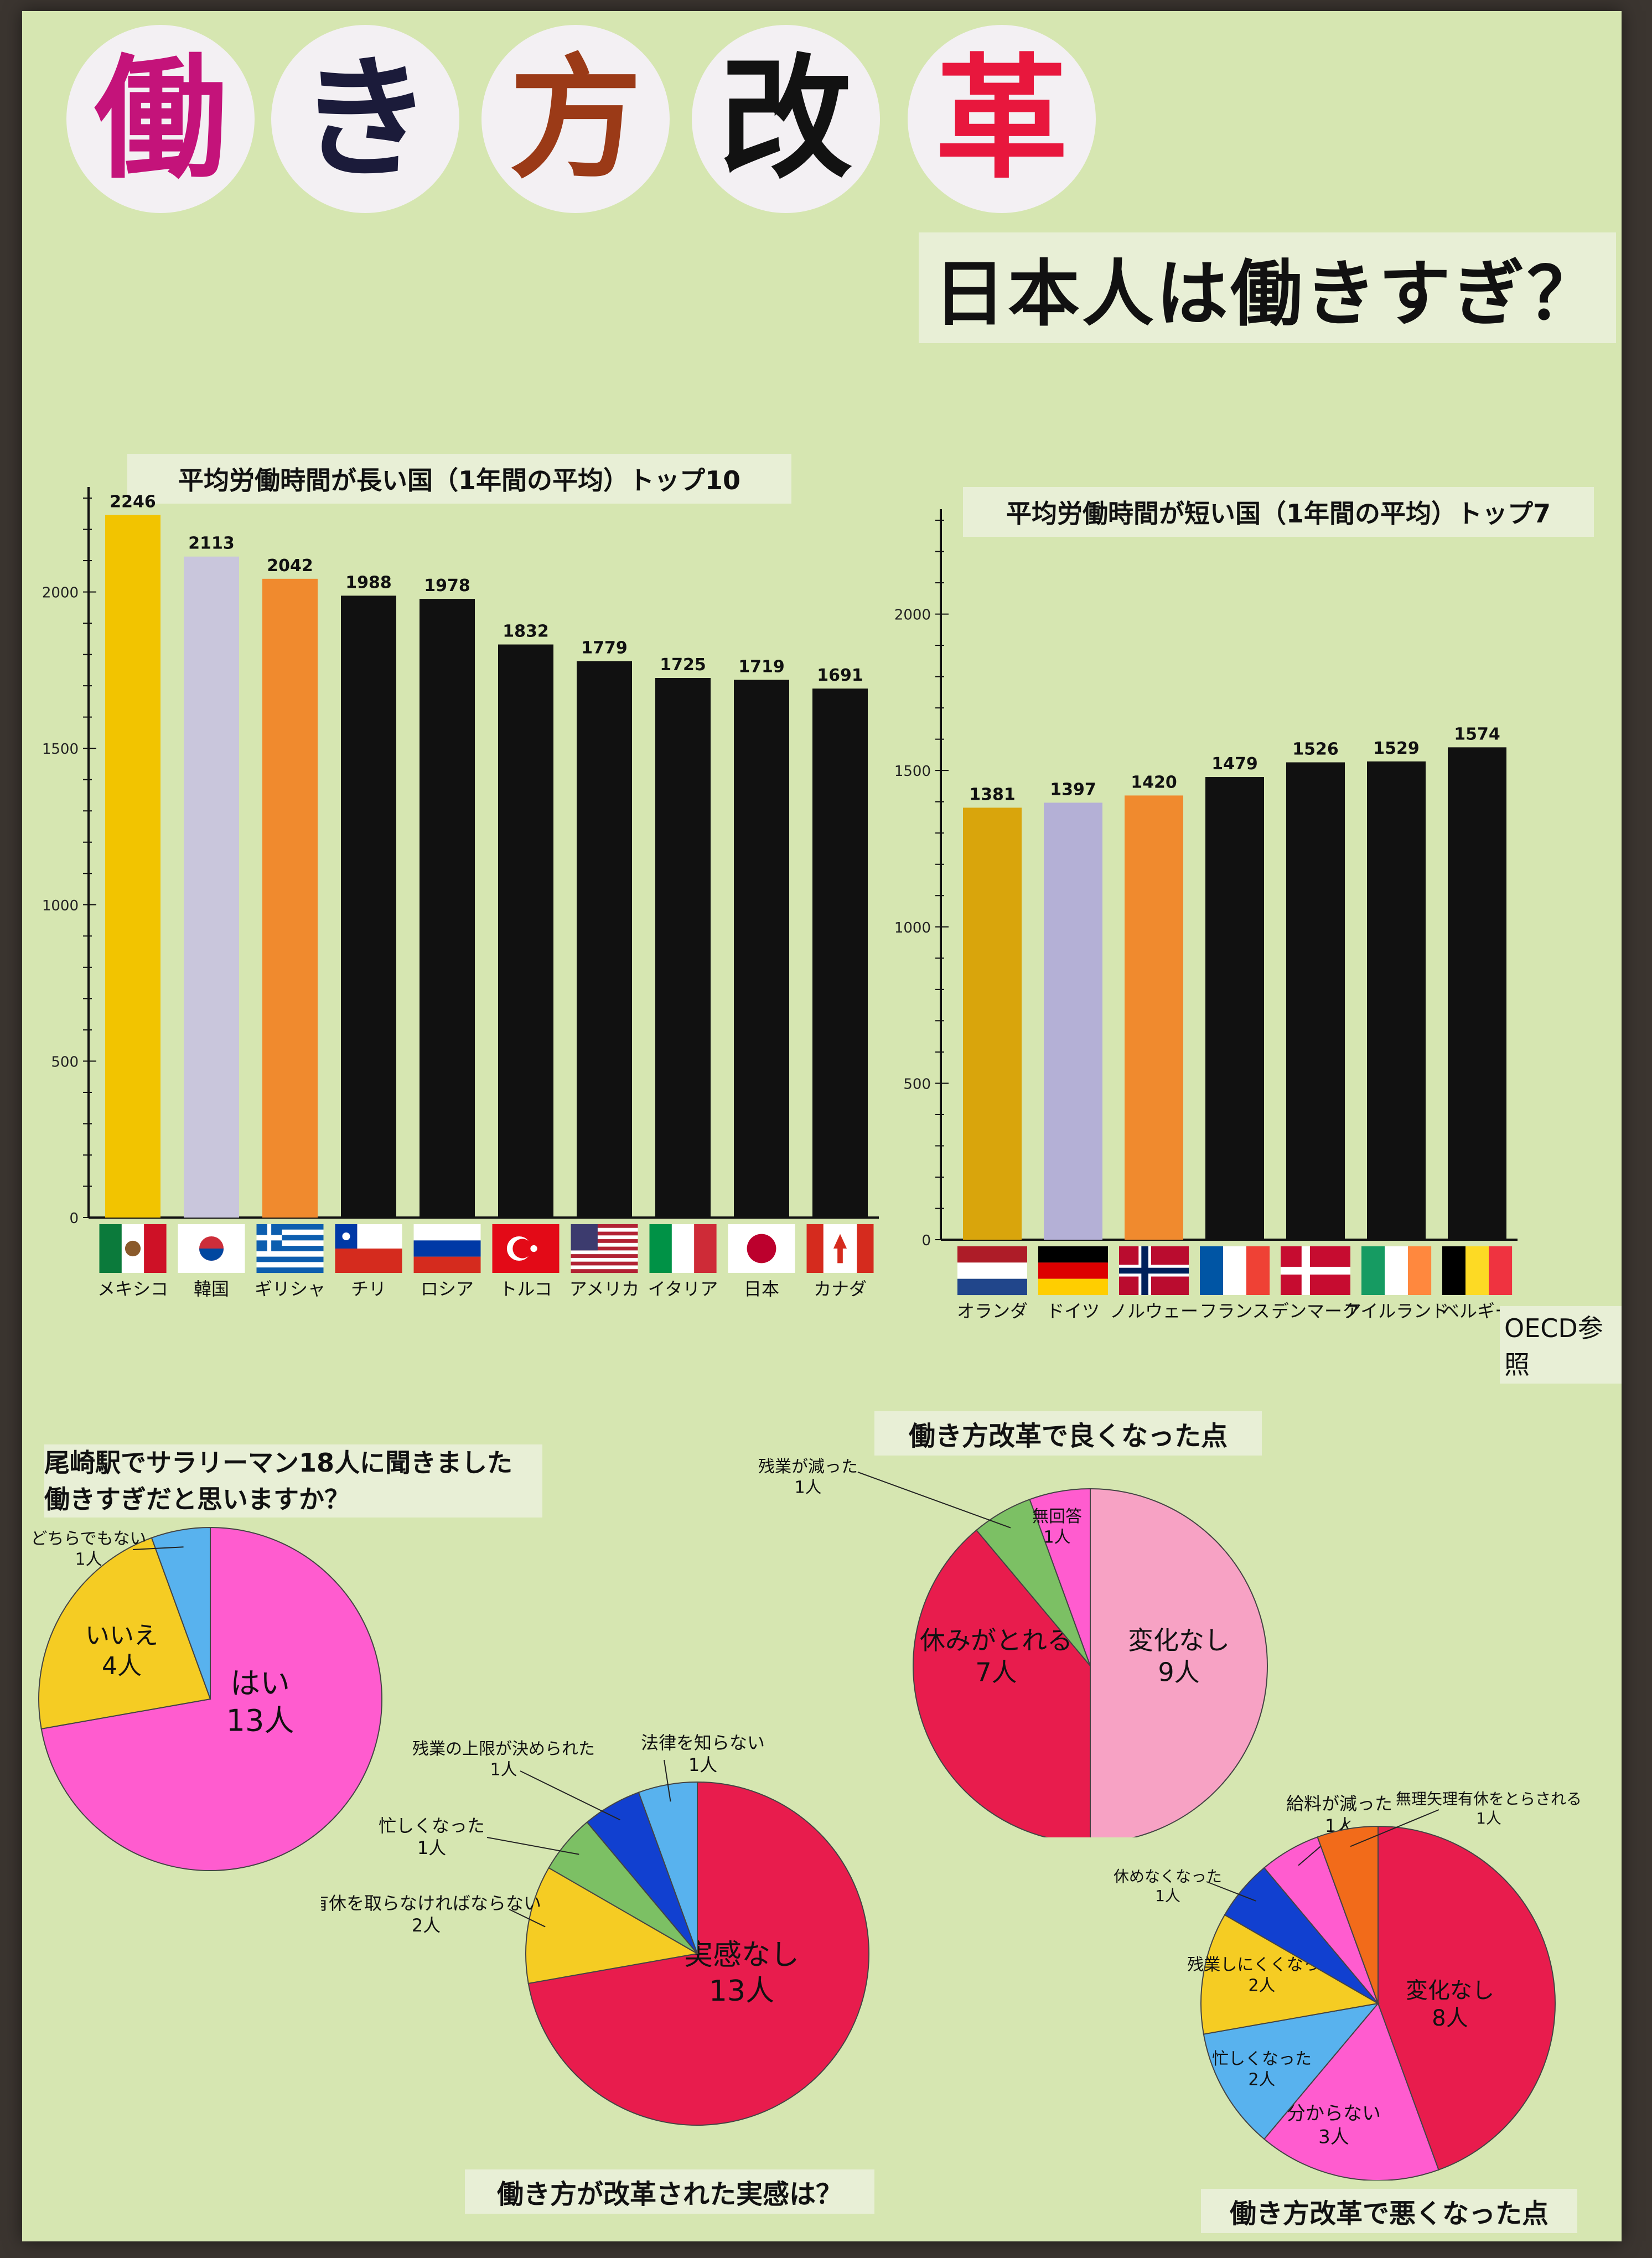 The image size is (1652, 2258). What do you see at coordinates (741, 1955) in the screenshot?
I see `slice-label: 実感なし` at bounding box center [741, 1955].